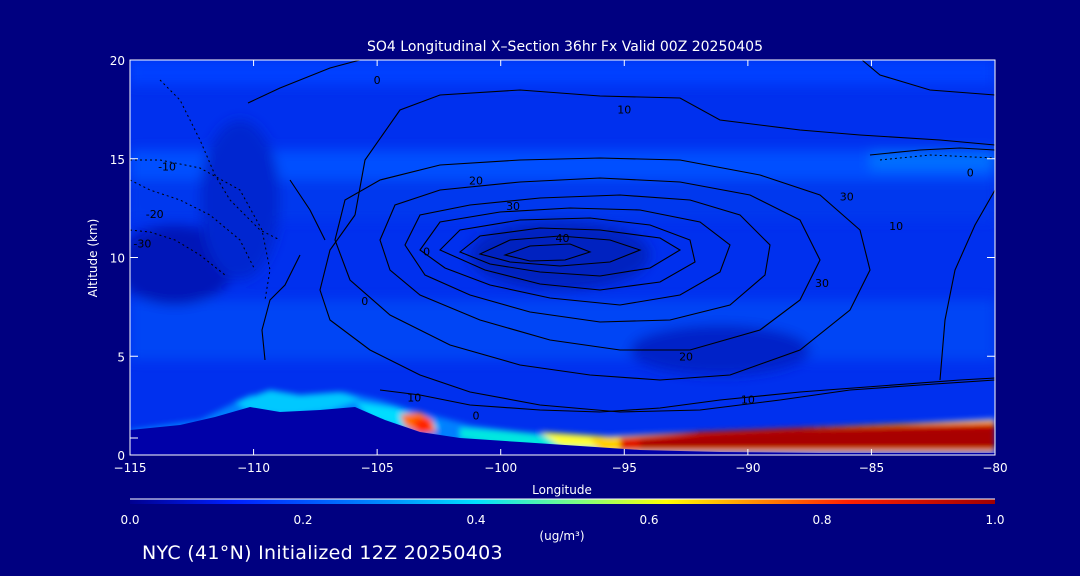  Describe the element at coordinates (377, 468) in the screenshot. I see `x-tick-label: −105` at that location.